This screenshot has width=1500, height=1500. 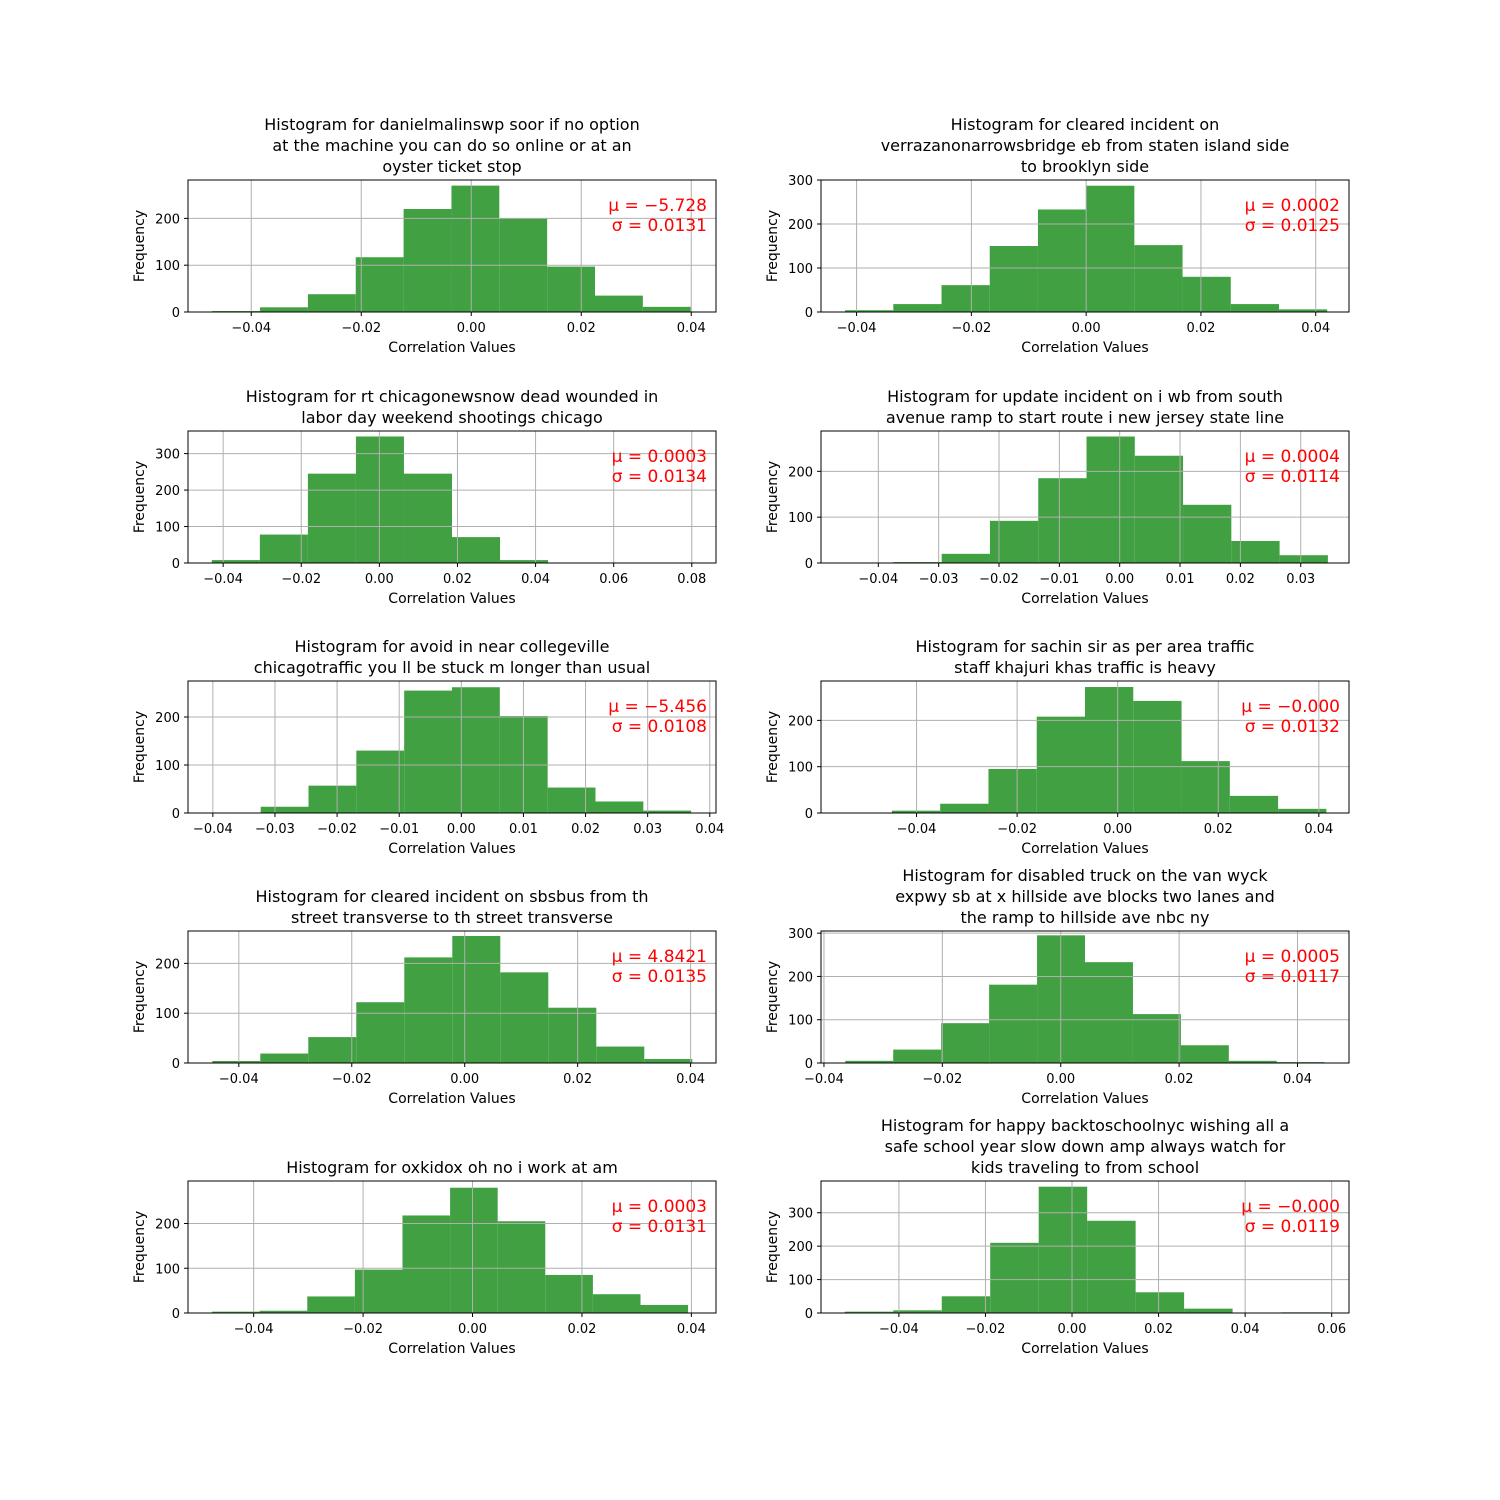 What do you see at coordinates (659, 977) in the screenshot?
I see `std-annotation: σ = 0.0135` at bounding box center [659, 977].